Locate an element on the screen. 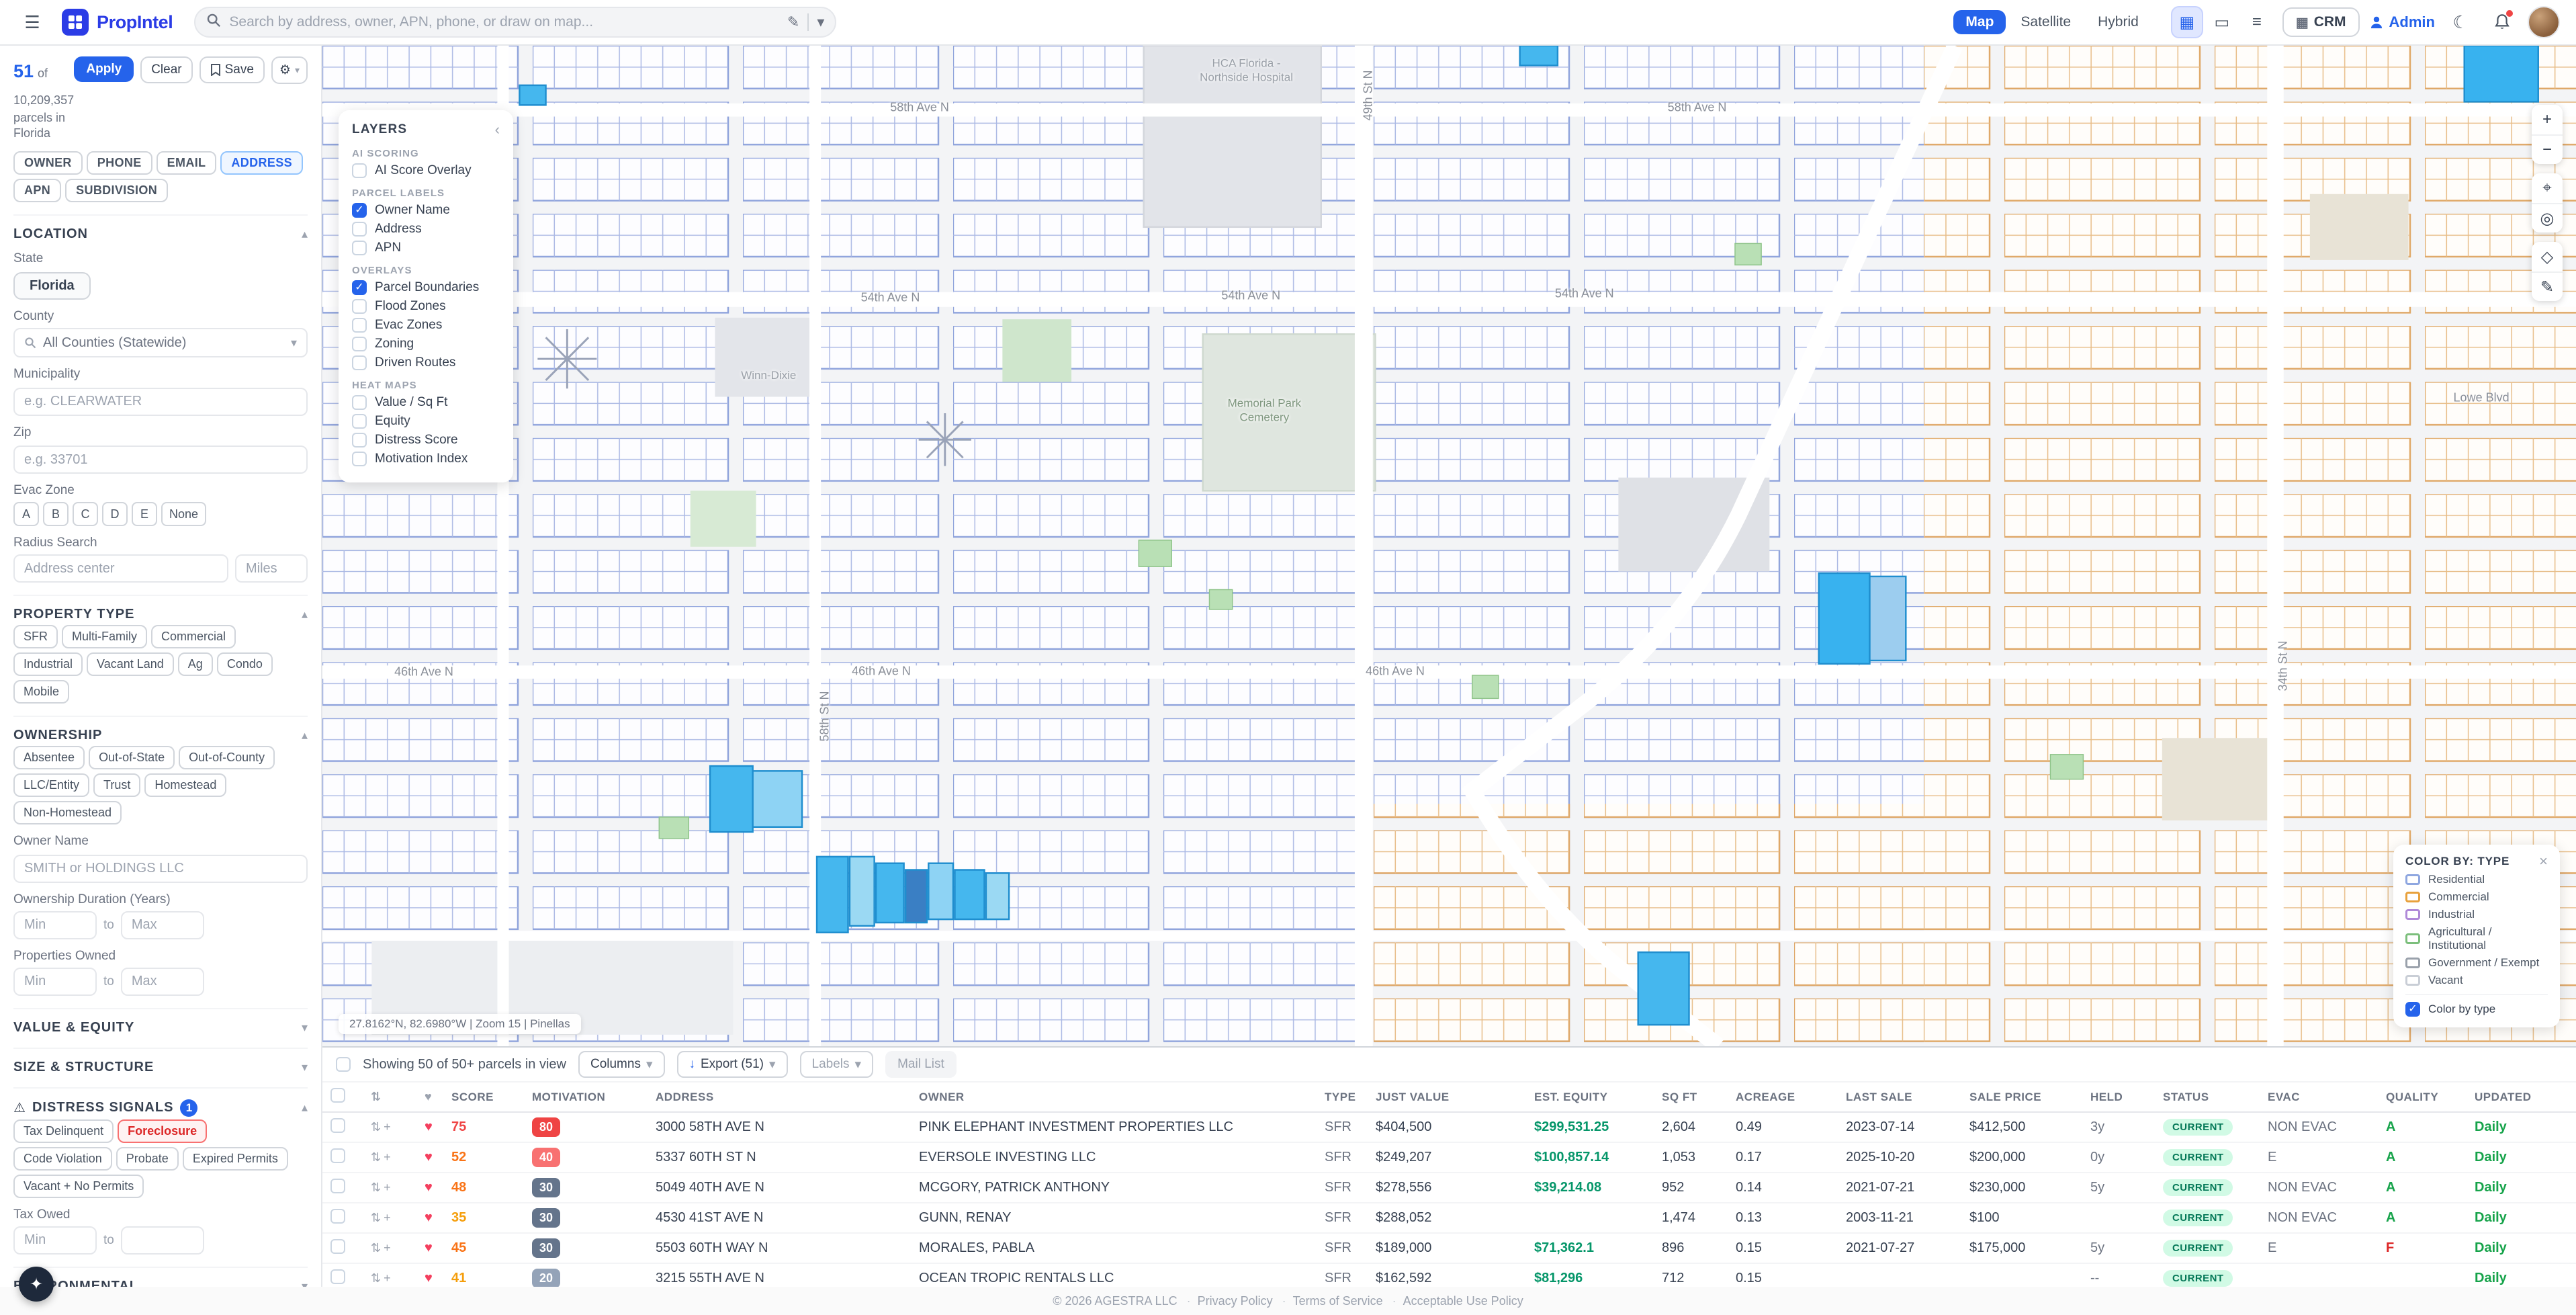  ownership-chip: Out-of-County is located at coordinates (227, 757).